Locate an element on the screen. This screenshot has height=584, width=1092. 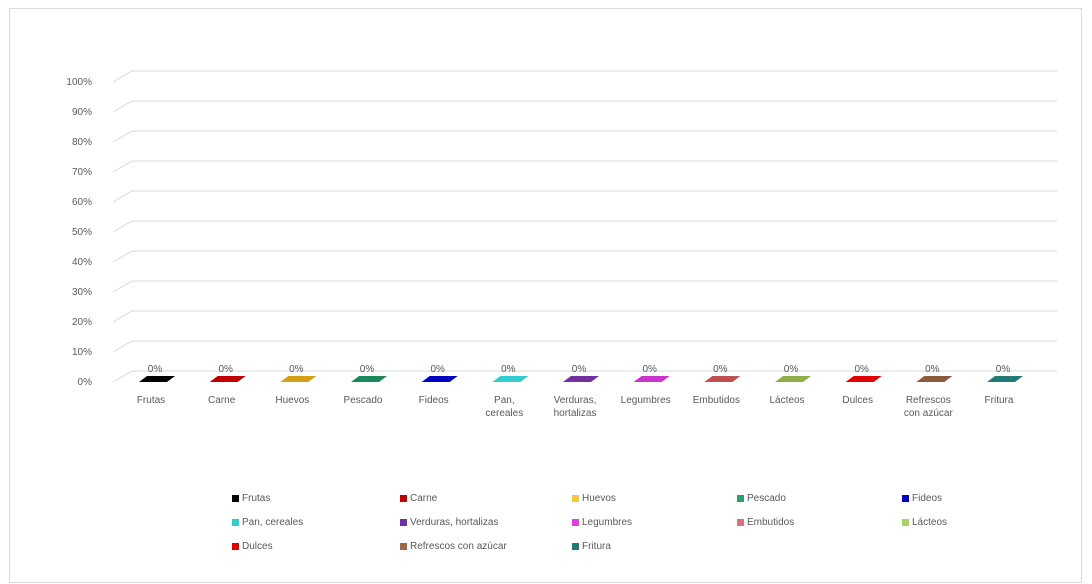
y-tick-label: 30% is located at coordinates (82, 292).